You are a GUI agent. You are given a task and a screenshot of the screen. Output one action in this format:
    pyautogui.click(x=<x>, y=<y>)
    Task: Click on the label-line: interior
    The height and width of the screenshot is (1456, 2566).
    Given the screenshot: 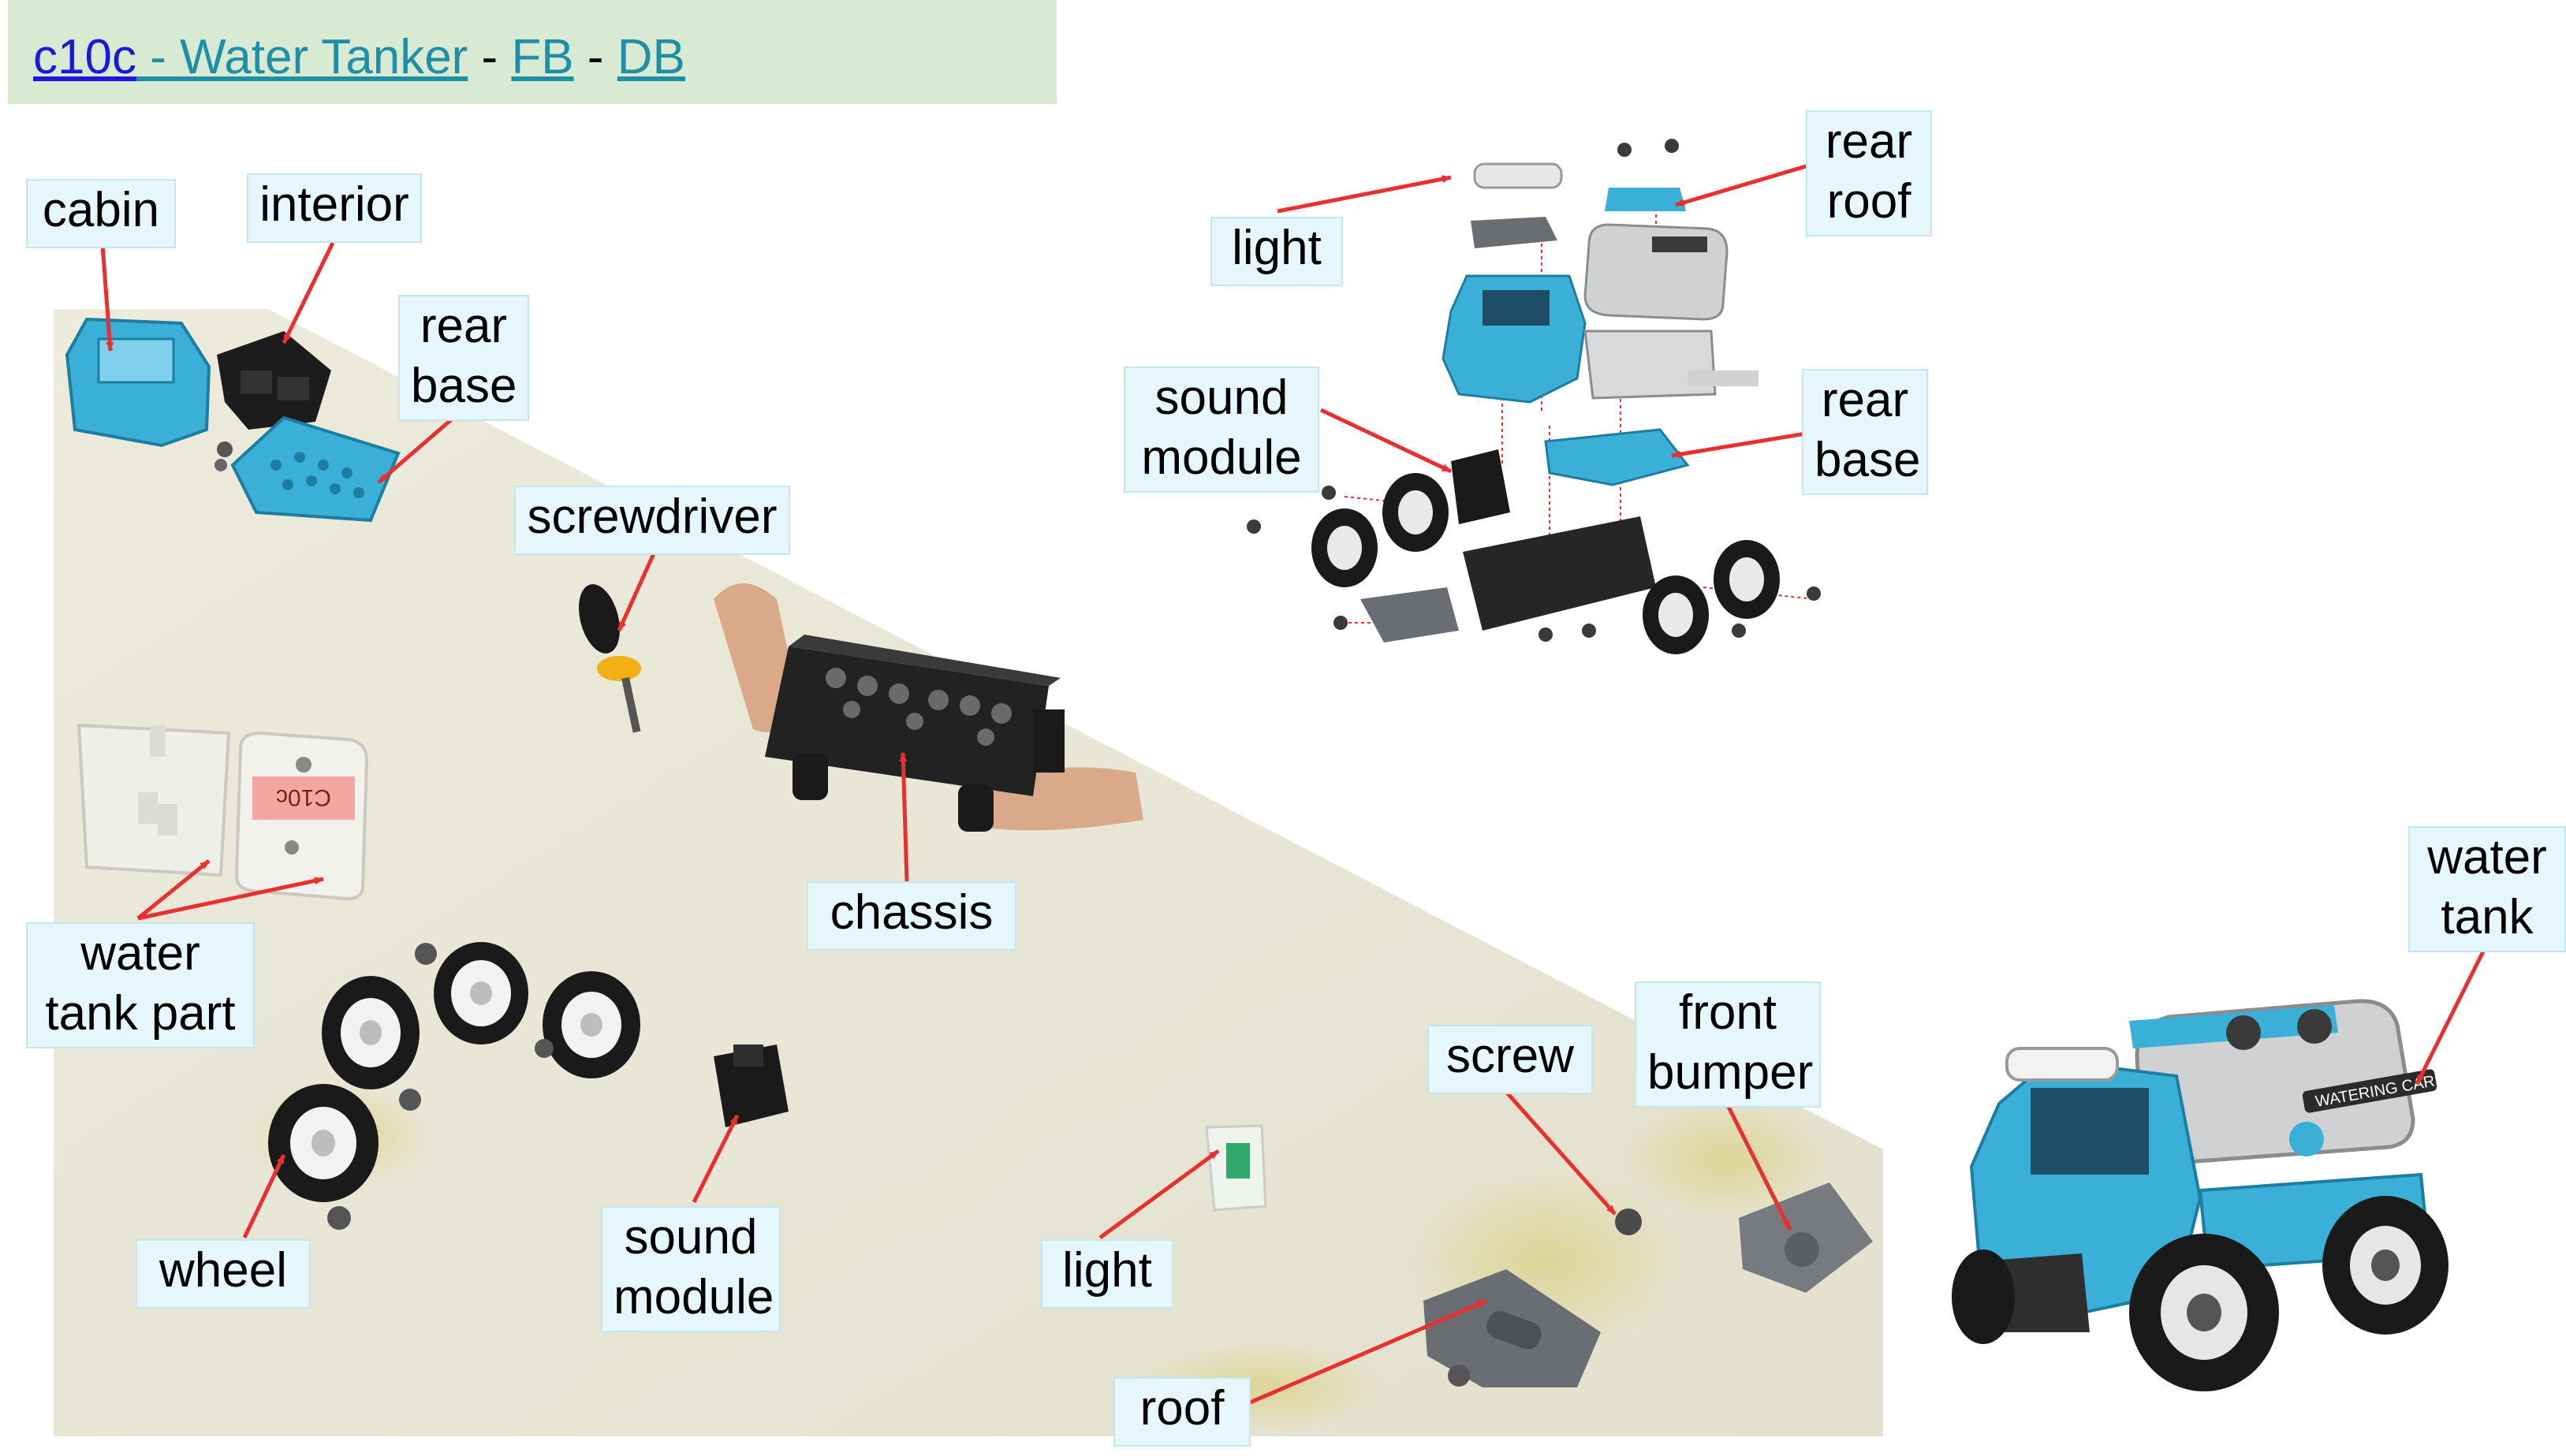 What is the action you would take?
    pyautogui.click(x=334, y=205)
    